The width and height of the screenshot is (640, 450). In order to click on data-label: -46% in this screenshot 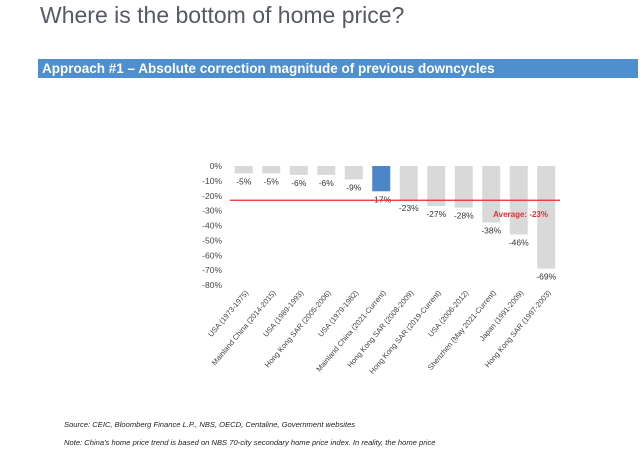, I will do `click(519, 242)`.